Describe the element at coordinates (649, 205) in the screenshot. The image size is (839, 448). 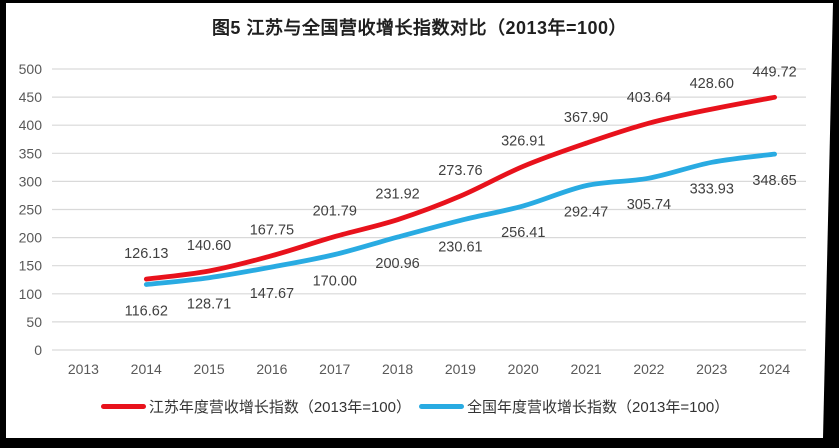
I see `data-label-national: 305.74` at that location.